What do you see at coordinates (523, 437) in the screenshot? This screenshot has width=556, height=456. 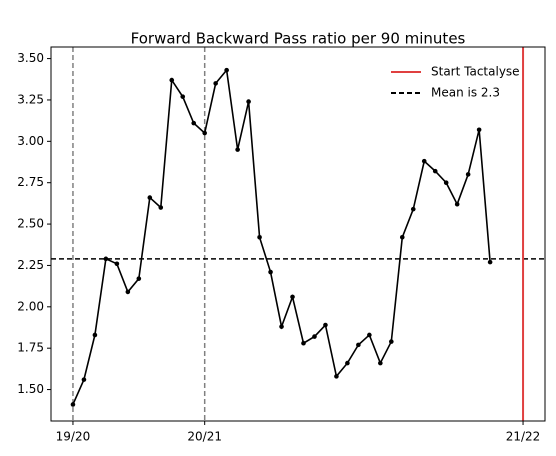 I see `x-tick-label: 21/22` at bounding box center [523, 437].